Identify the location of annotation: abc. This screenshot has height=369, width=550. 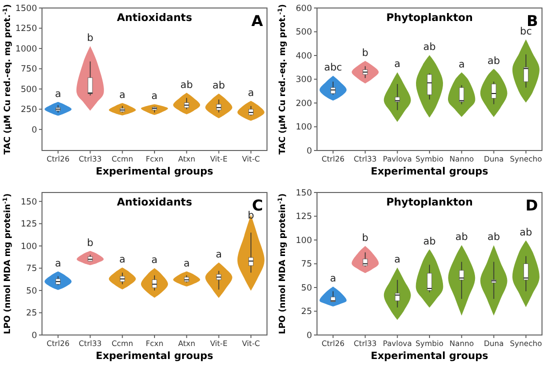
(333, 68).